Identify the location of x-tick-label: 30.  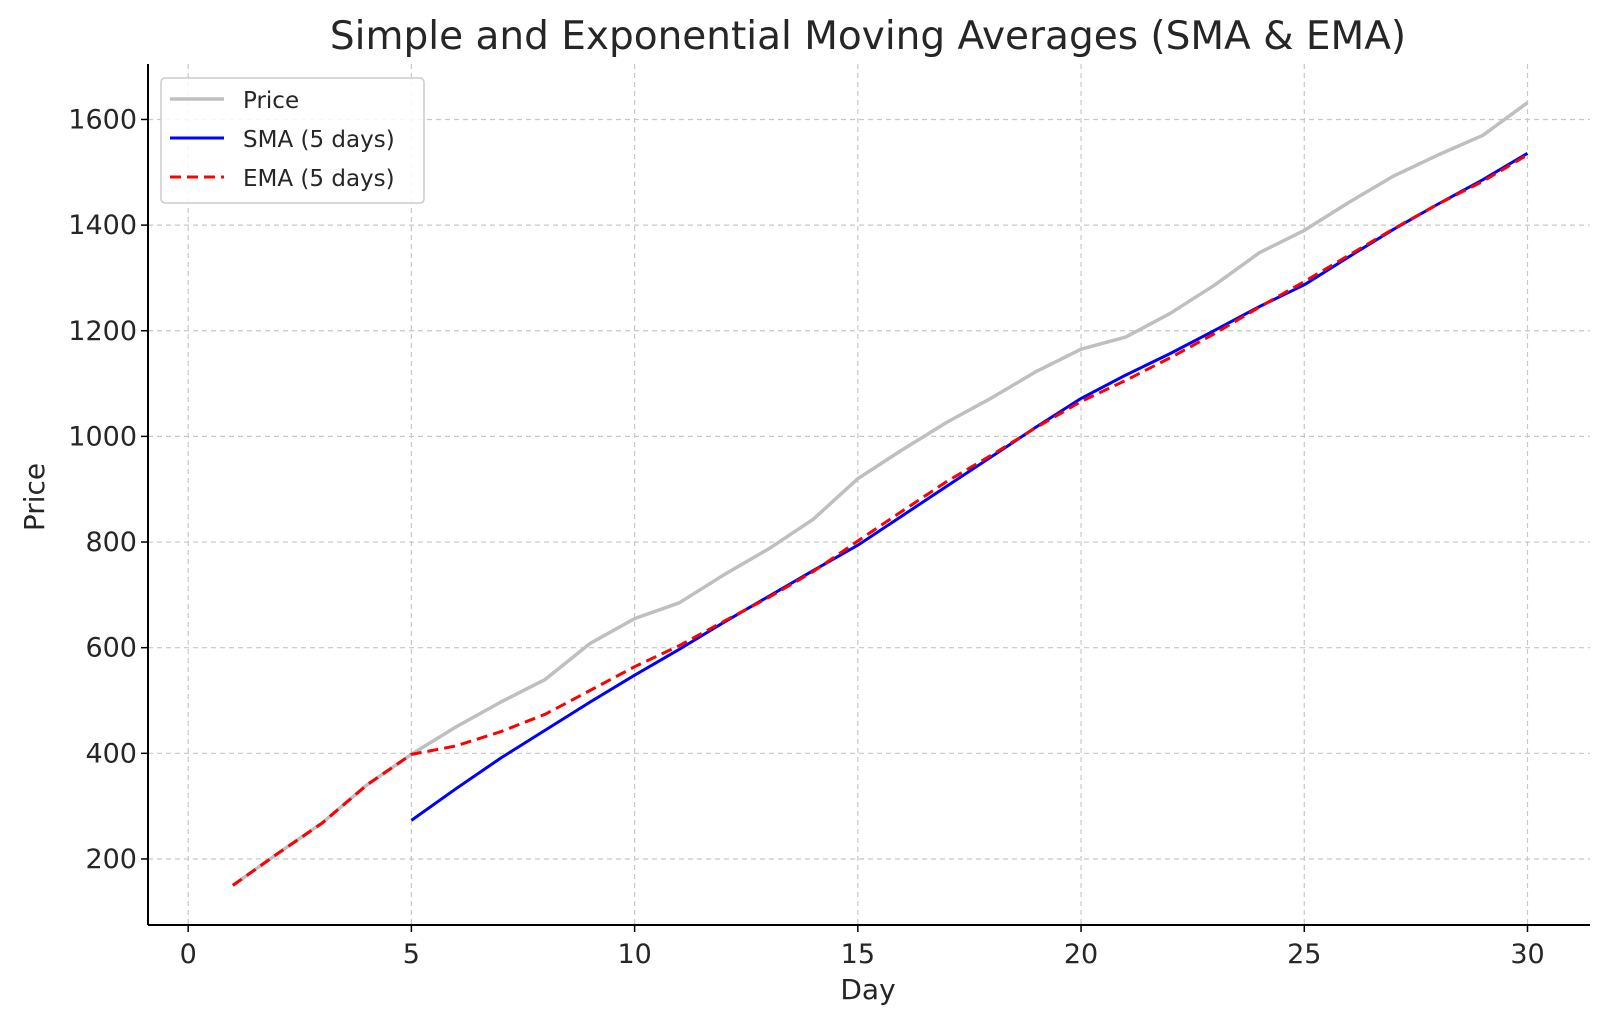
(1527, 954).